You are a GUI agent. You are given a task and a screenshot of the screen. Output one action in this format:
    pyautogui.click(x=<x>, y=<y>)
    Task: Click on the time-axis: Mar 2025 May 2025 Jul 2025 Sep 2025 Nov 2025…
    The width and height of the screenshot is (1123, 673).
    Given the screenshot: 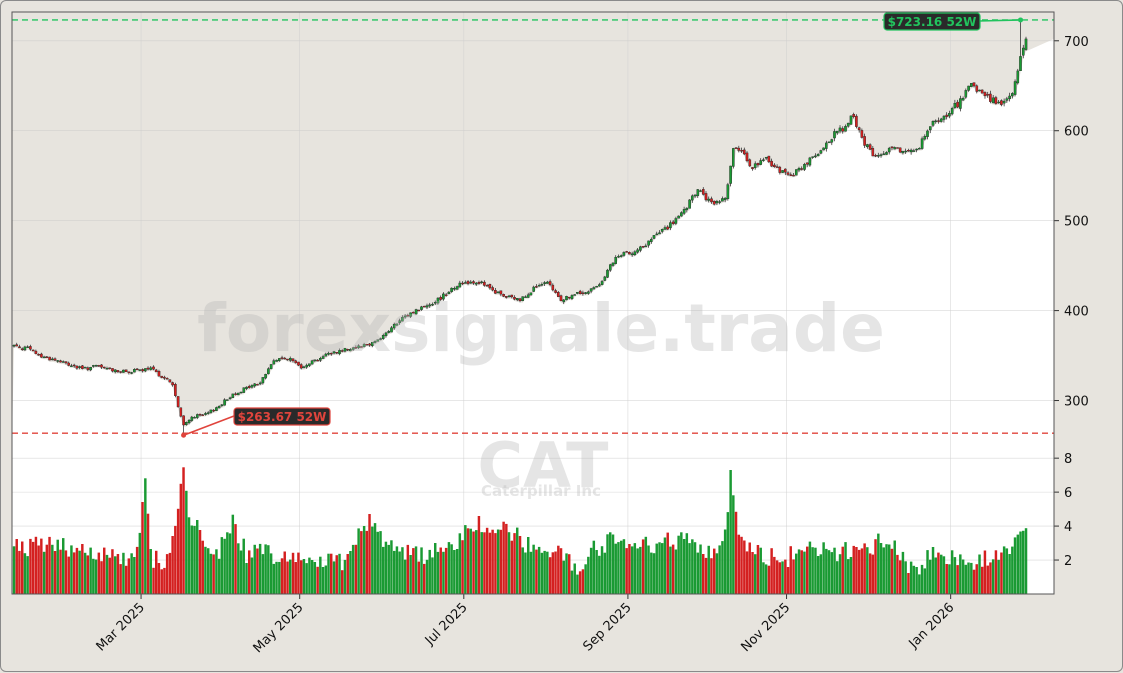 What is the action you would take?
    pyautogui.click(x=525, y=625)
    